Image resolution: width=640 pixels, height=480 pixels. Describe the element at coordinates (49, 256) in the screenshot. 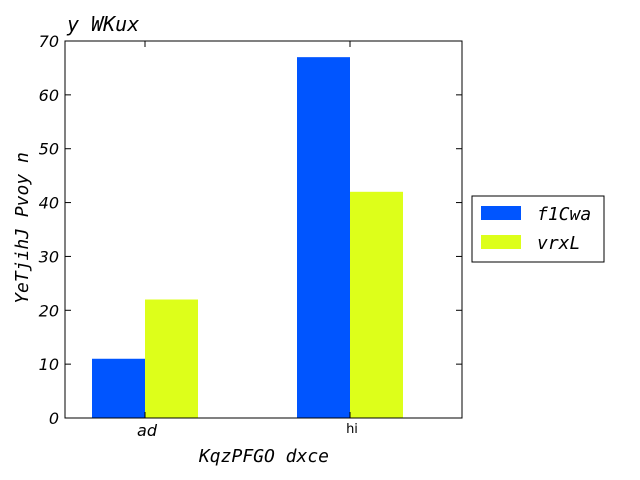

I see `y-tick-label: 30` at that location.